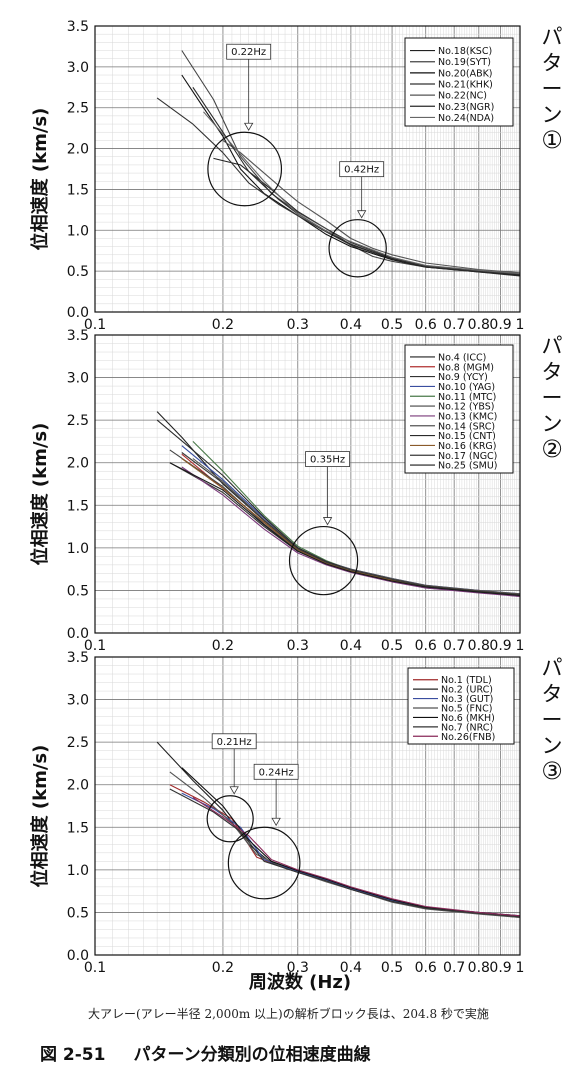 The height and width of the screenshot is (1075, 583). Describe the element at coordinates (78, 313) in the screenshot. I see `y-tick-label: 0.0` at that location.